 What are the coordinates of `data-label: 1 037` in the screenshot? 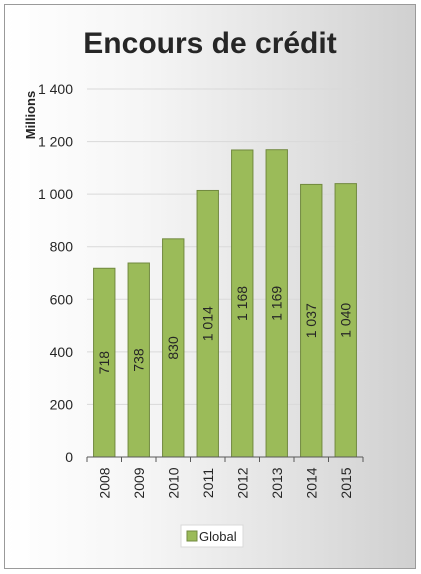 It's located at (311, 320).